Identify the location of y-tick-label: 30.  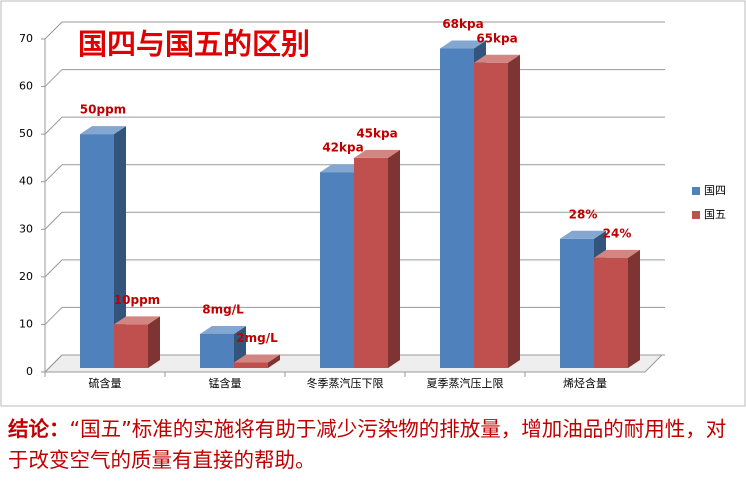
(26, 228).